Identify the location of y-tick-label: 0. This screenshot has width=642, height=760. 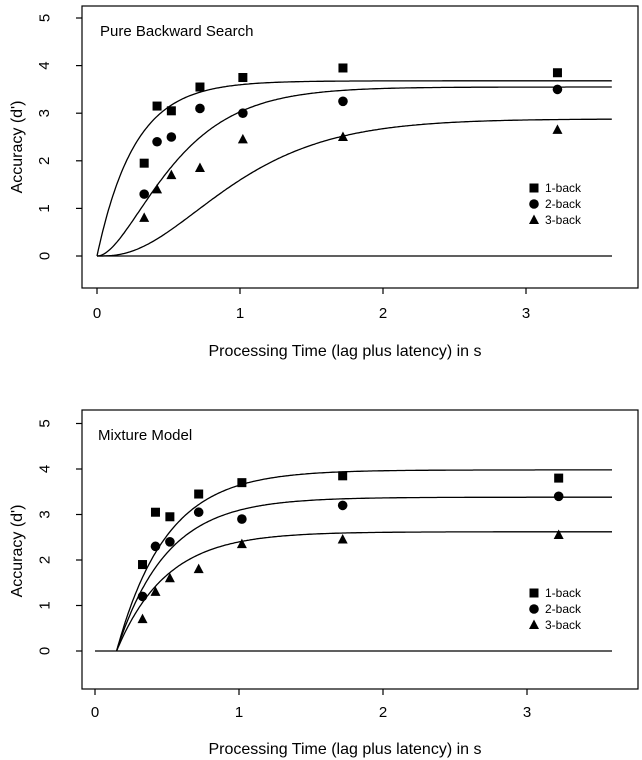
(44, 256).